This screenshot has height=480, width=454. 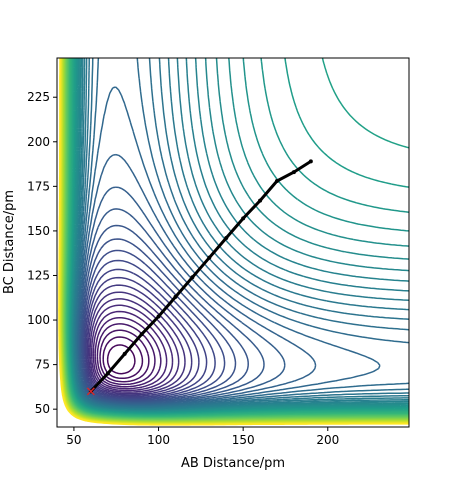 What do you see at coordinates (38, 142) in the screenshot?
I see `y-tick-label: 200` at bounding box center [38, 142].